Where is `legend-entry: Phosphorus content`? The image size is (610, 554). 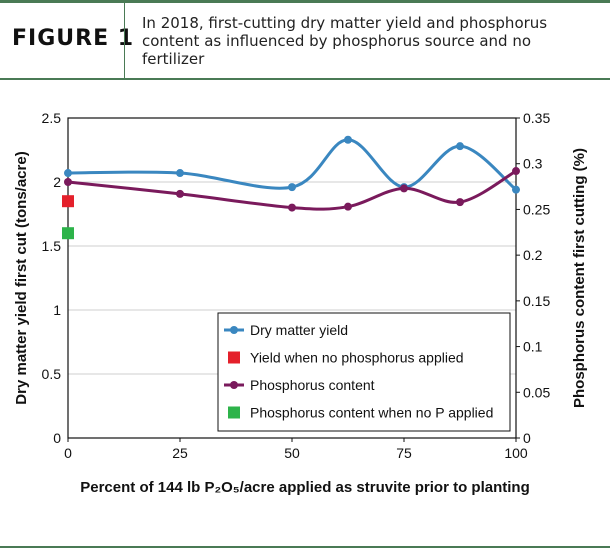 legend-entry: Phosphorus content is located at coordinates (312, 385).